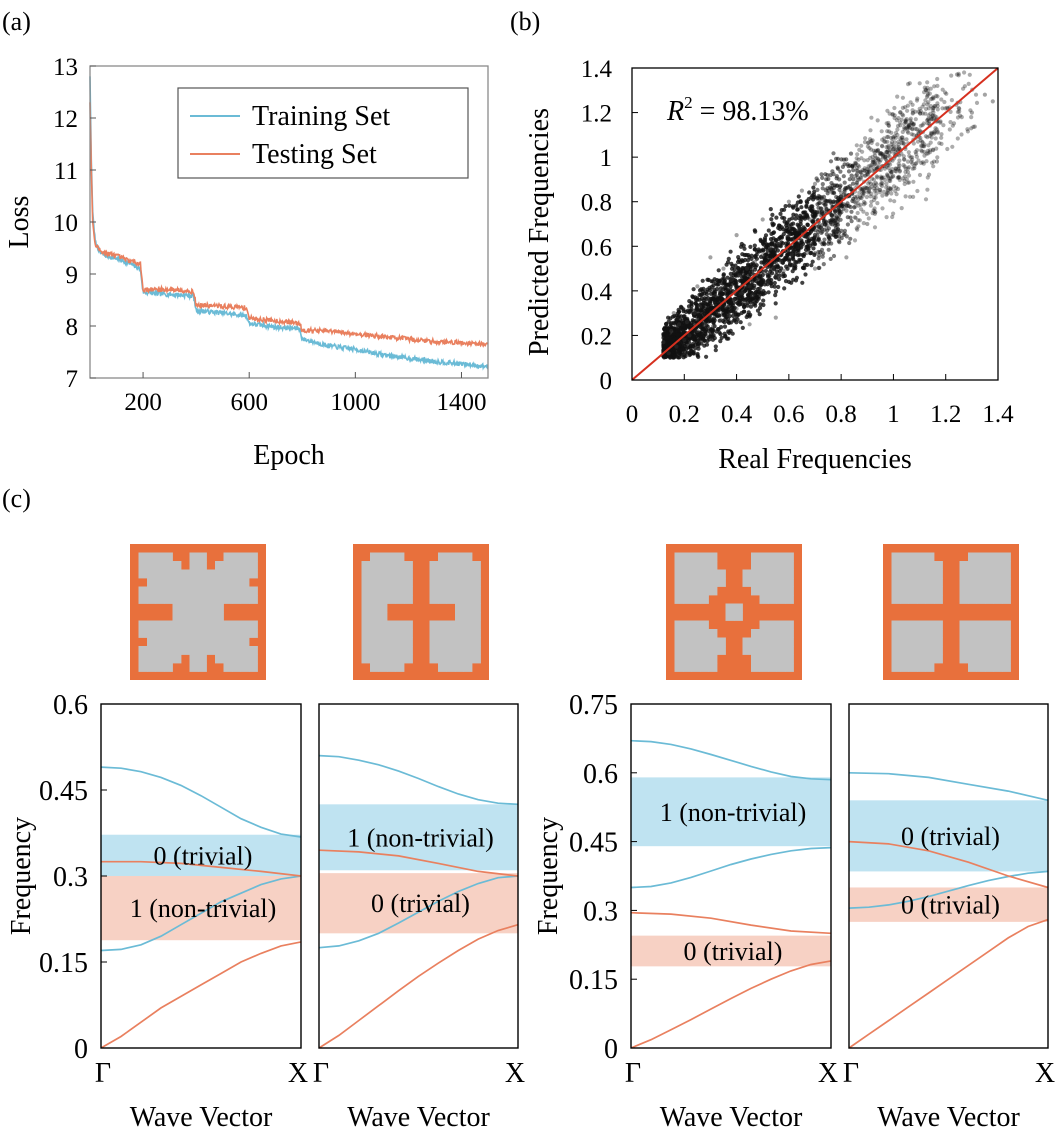 This screenshot has width=1056, height=1136. I want to click on y-tick-label: 0.8, so click(596, 203).